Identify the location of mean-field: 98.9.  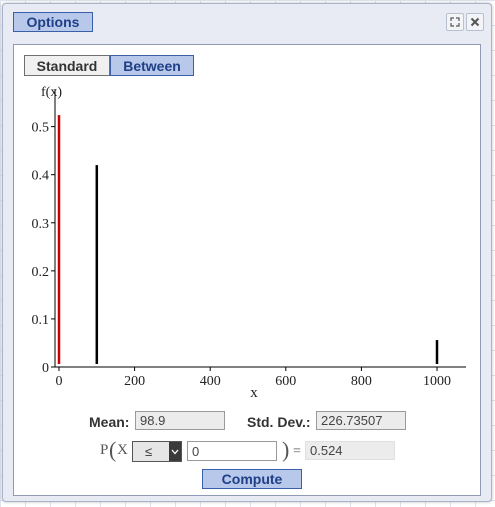
(180, 420).